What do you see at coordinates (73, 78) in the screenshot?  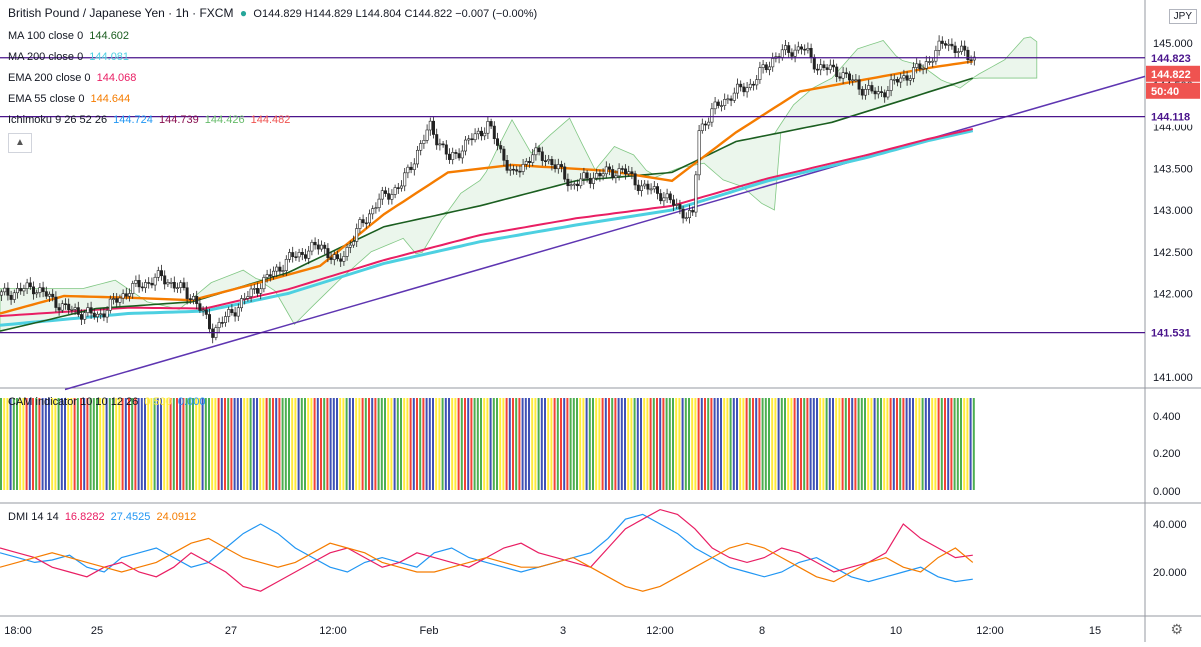 I see `legend-ema200: EMA 200 close 0 144.068` at bounding box center [73, 78].